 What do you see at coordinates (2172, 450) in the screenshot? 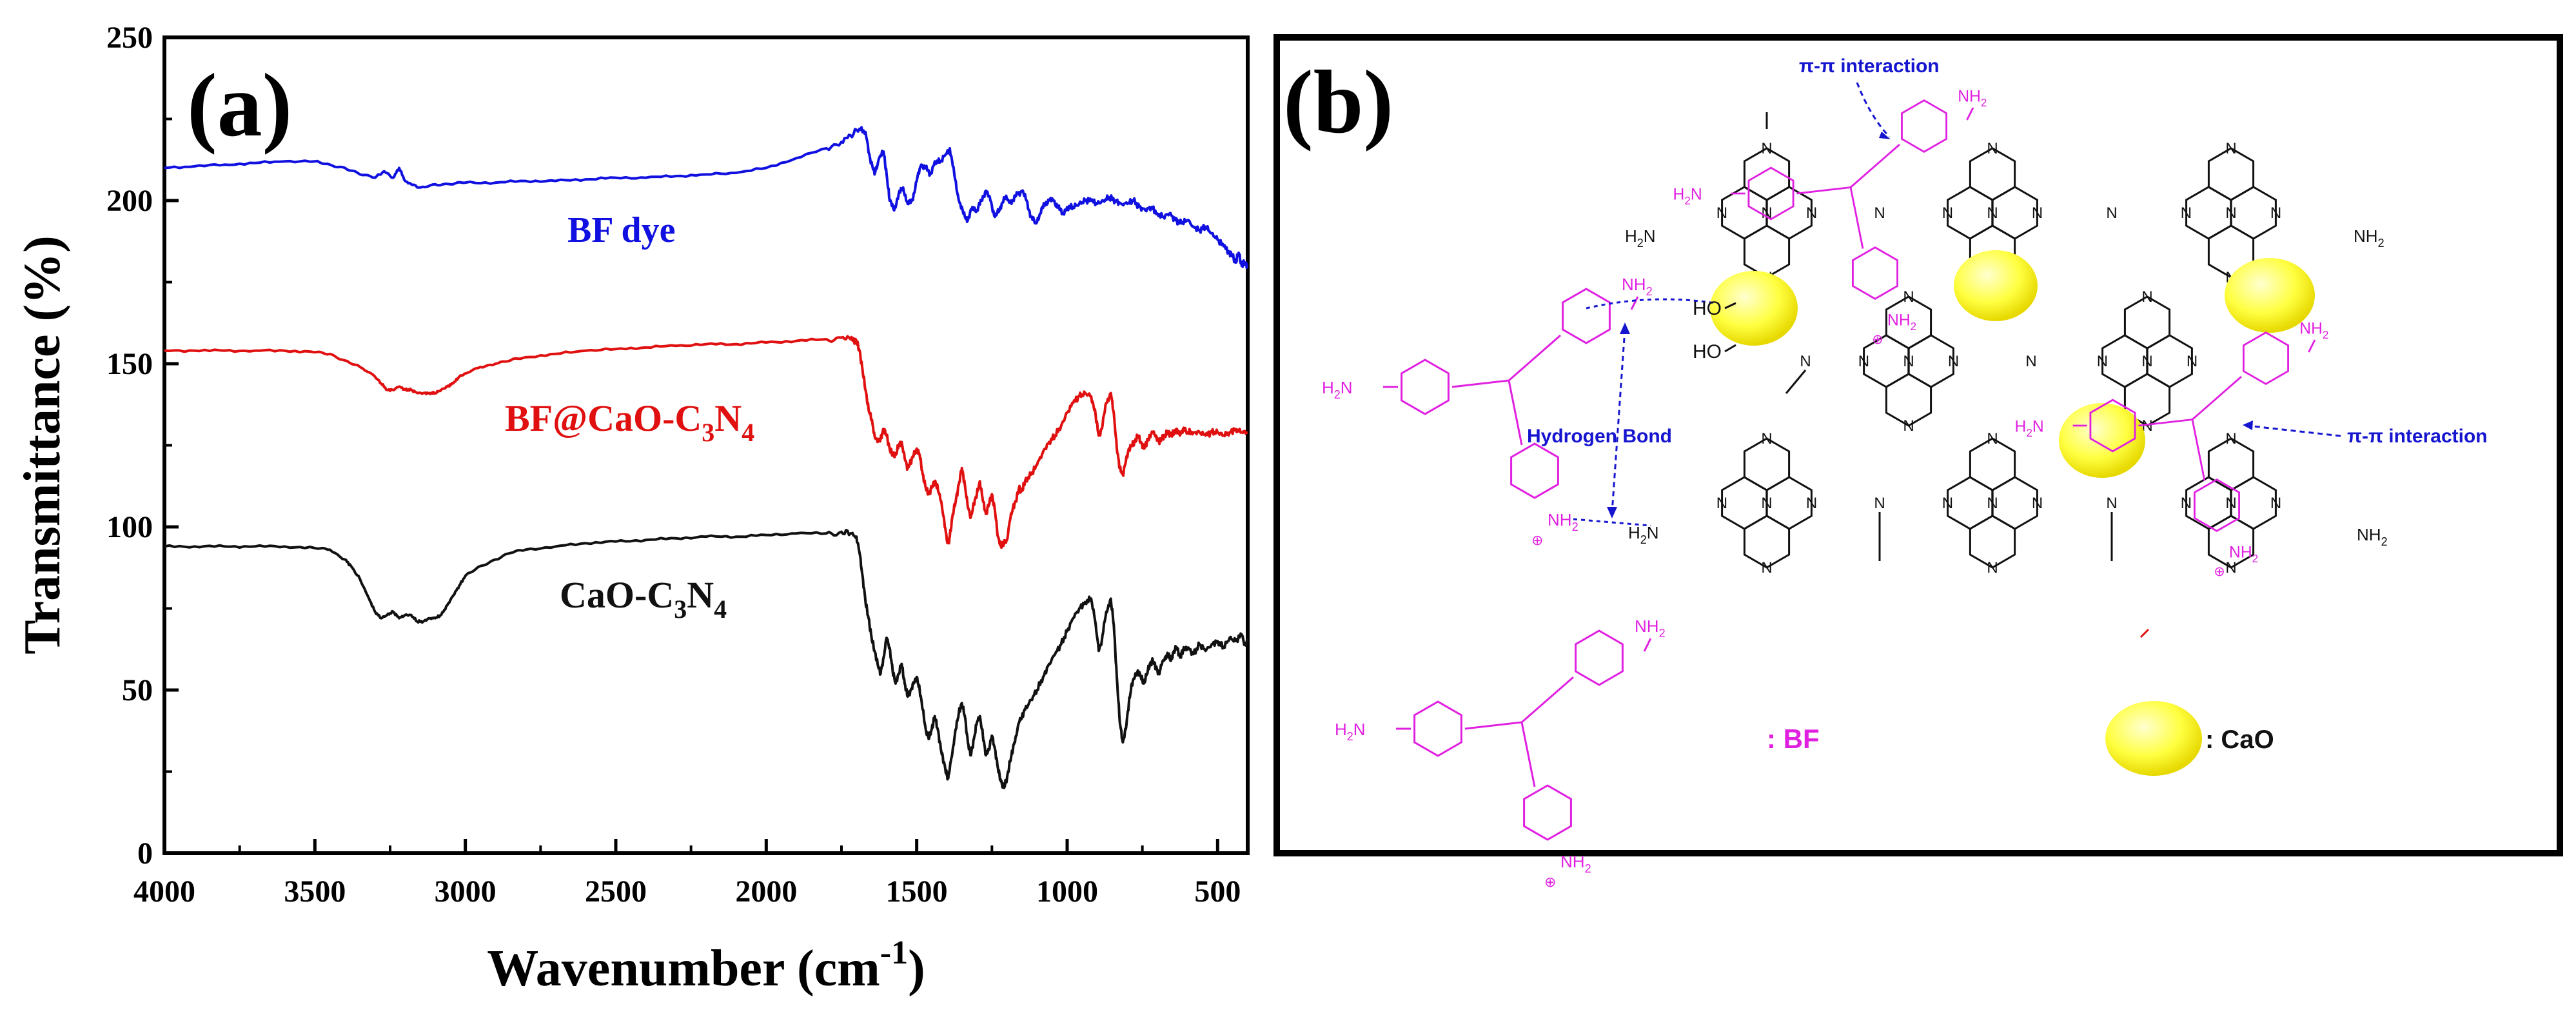
I see `bf-dye-stacked-right: H2N NH2 NH2 ⊕` at bounding box center [2172, 450].